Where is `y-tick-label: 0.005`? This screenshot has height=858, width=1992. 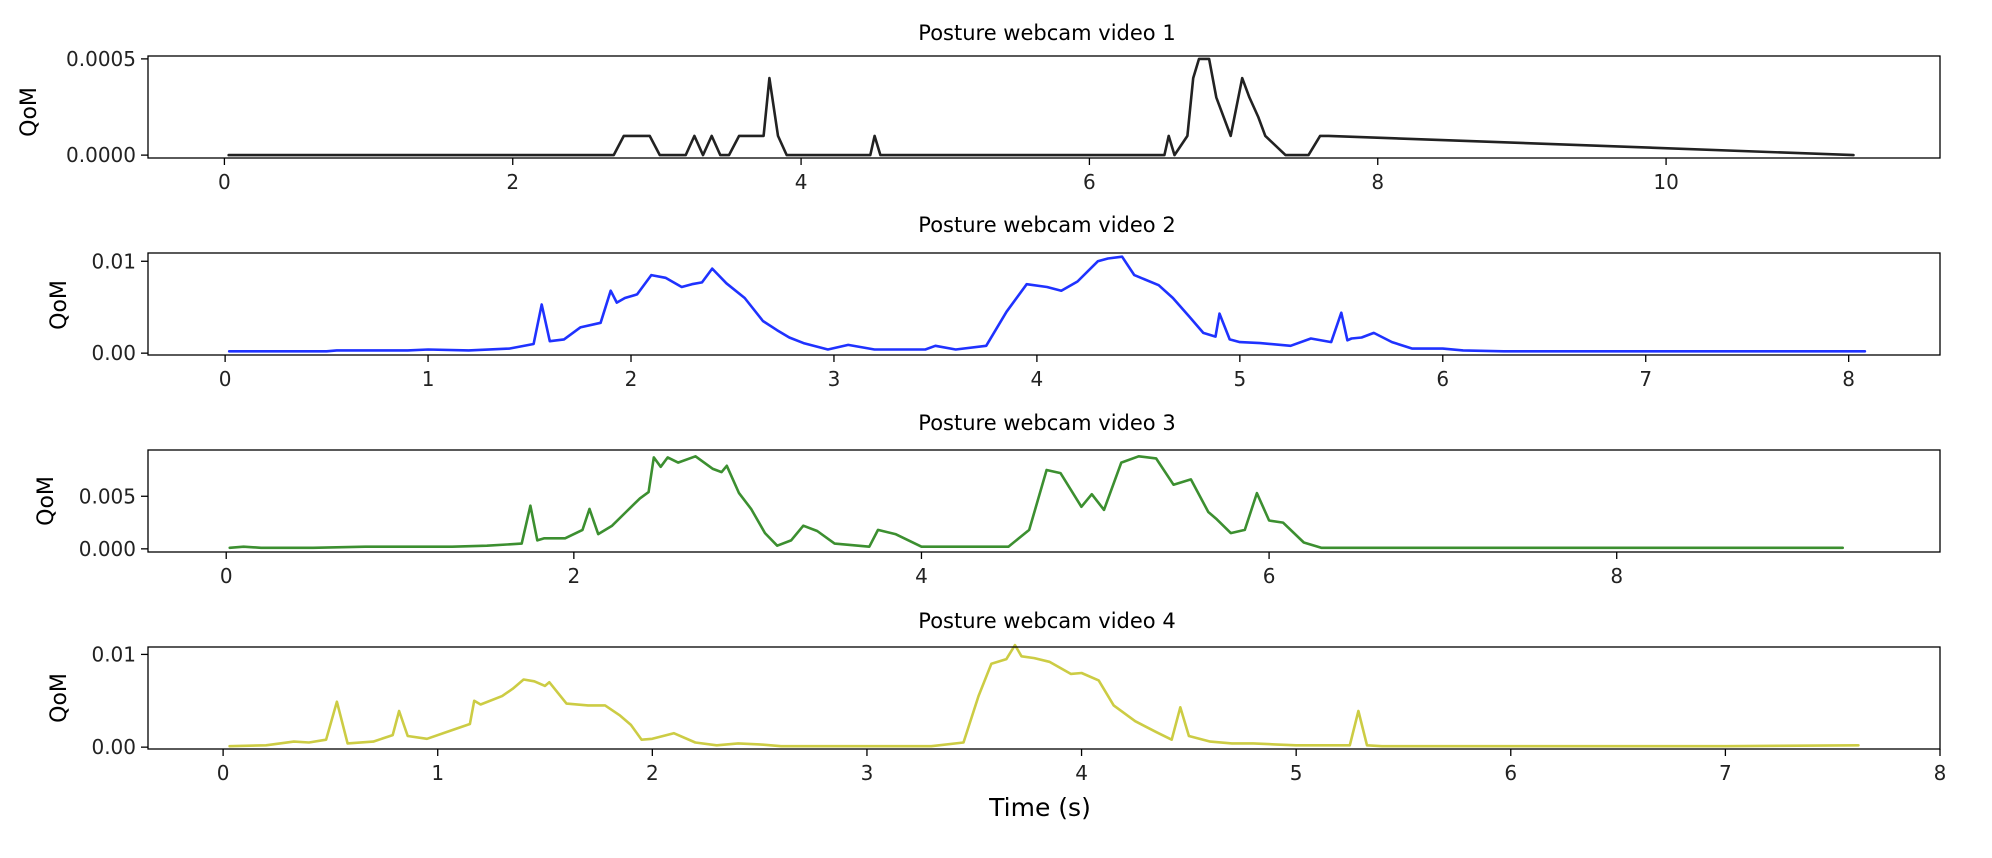
y-tick-label: 0.005 is located at coordinates (107, 496).